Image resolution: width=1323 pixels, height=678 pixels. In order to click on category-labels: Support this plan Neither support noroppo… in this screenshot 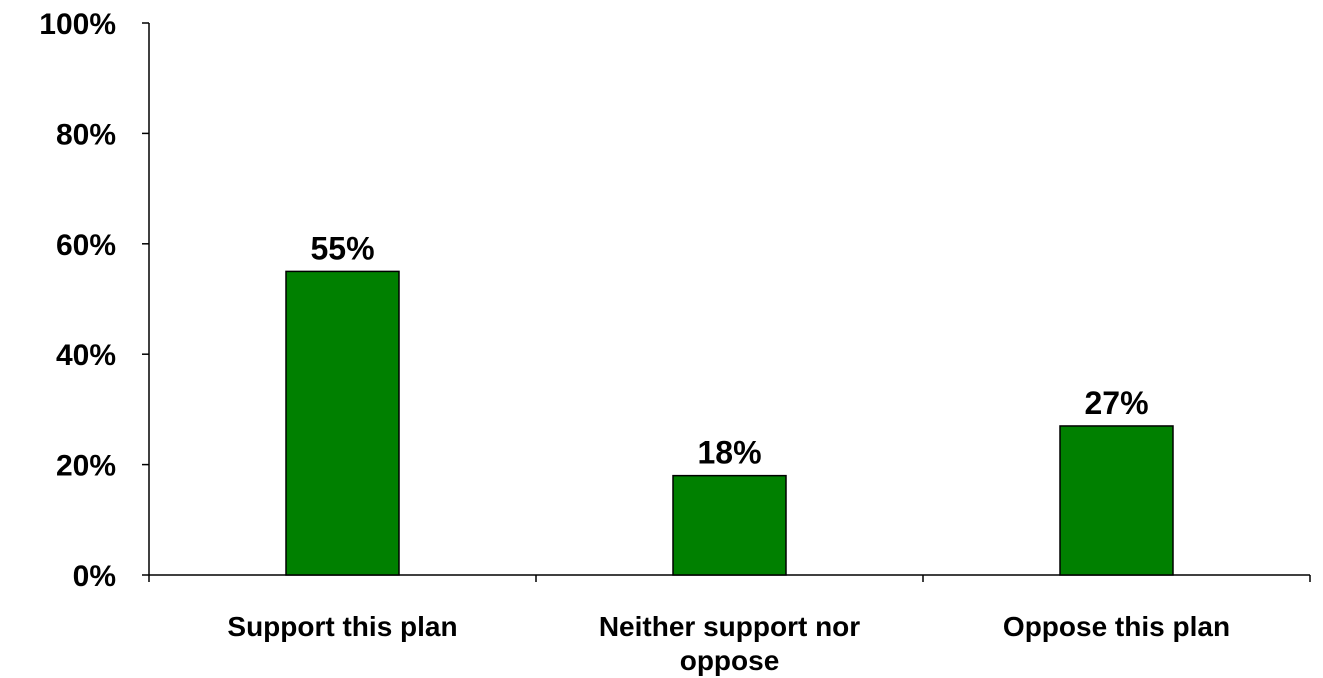, I will do `click(728, 643)`.